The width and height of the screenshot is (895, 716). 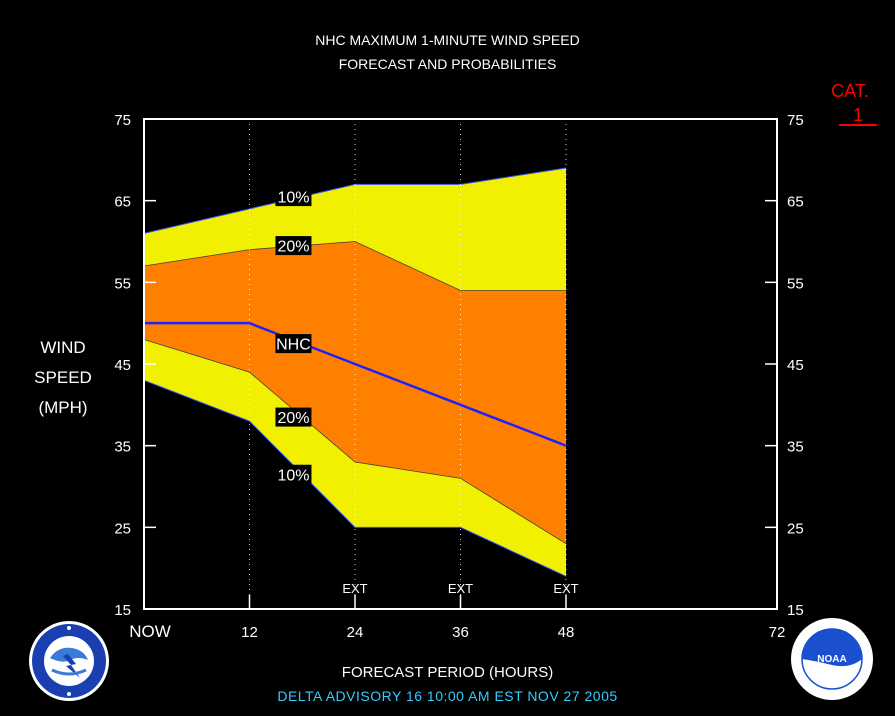 I want to click on noaa-logo-icon: NOAA, so click(x=832, y=659).